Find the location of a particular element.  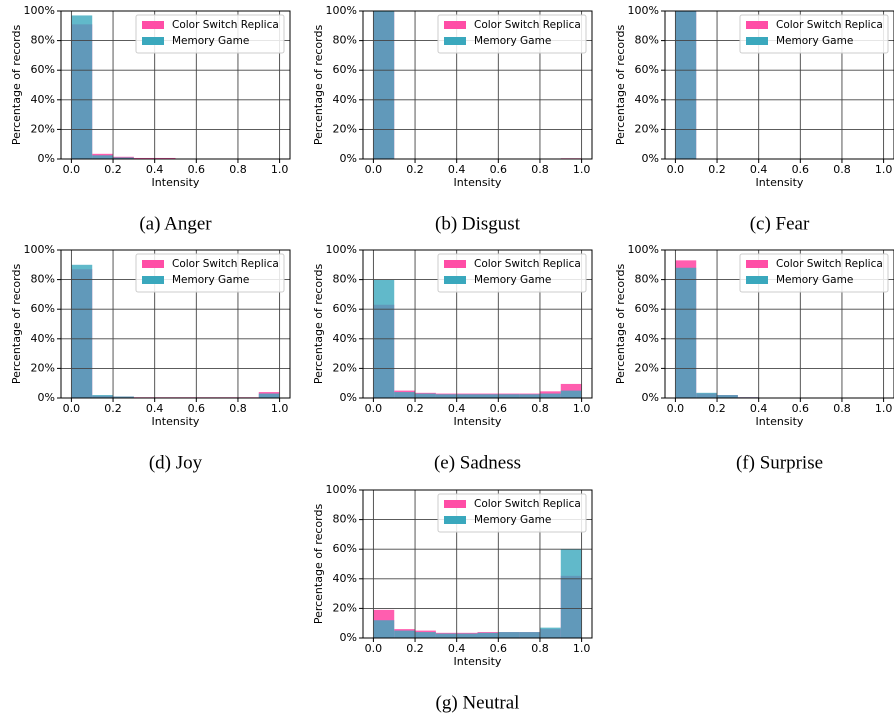

caption: (f) Surprise is located at coordinates (779, 462).